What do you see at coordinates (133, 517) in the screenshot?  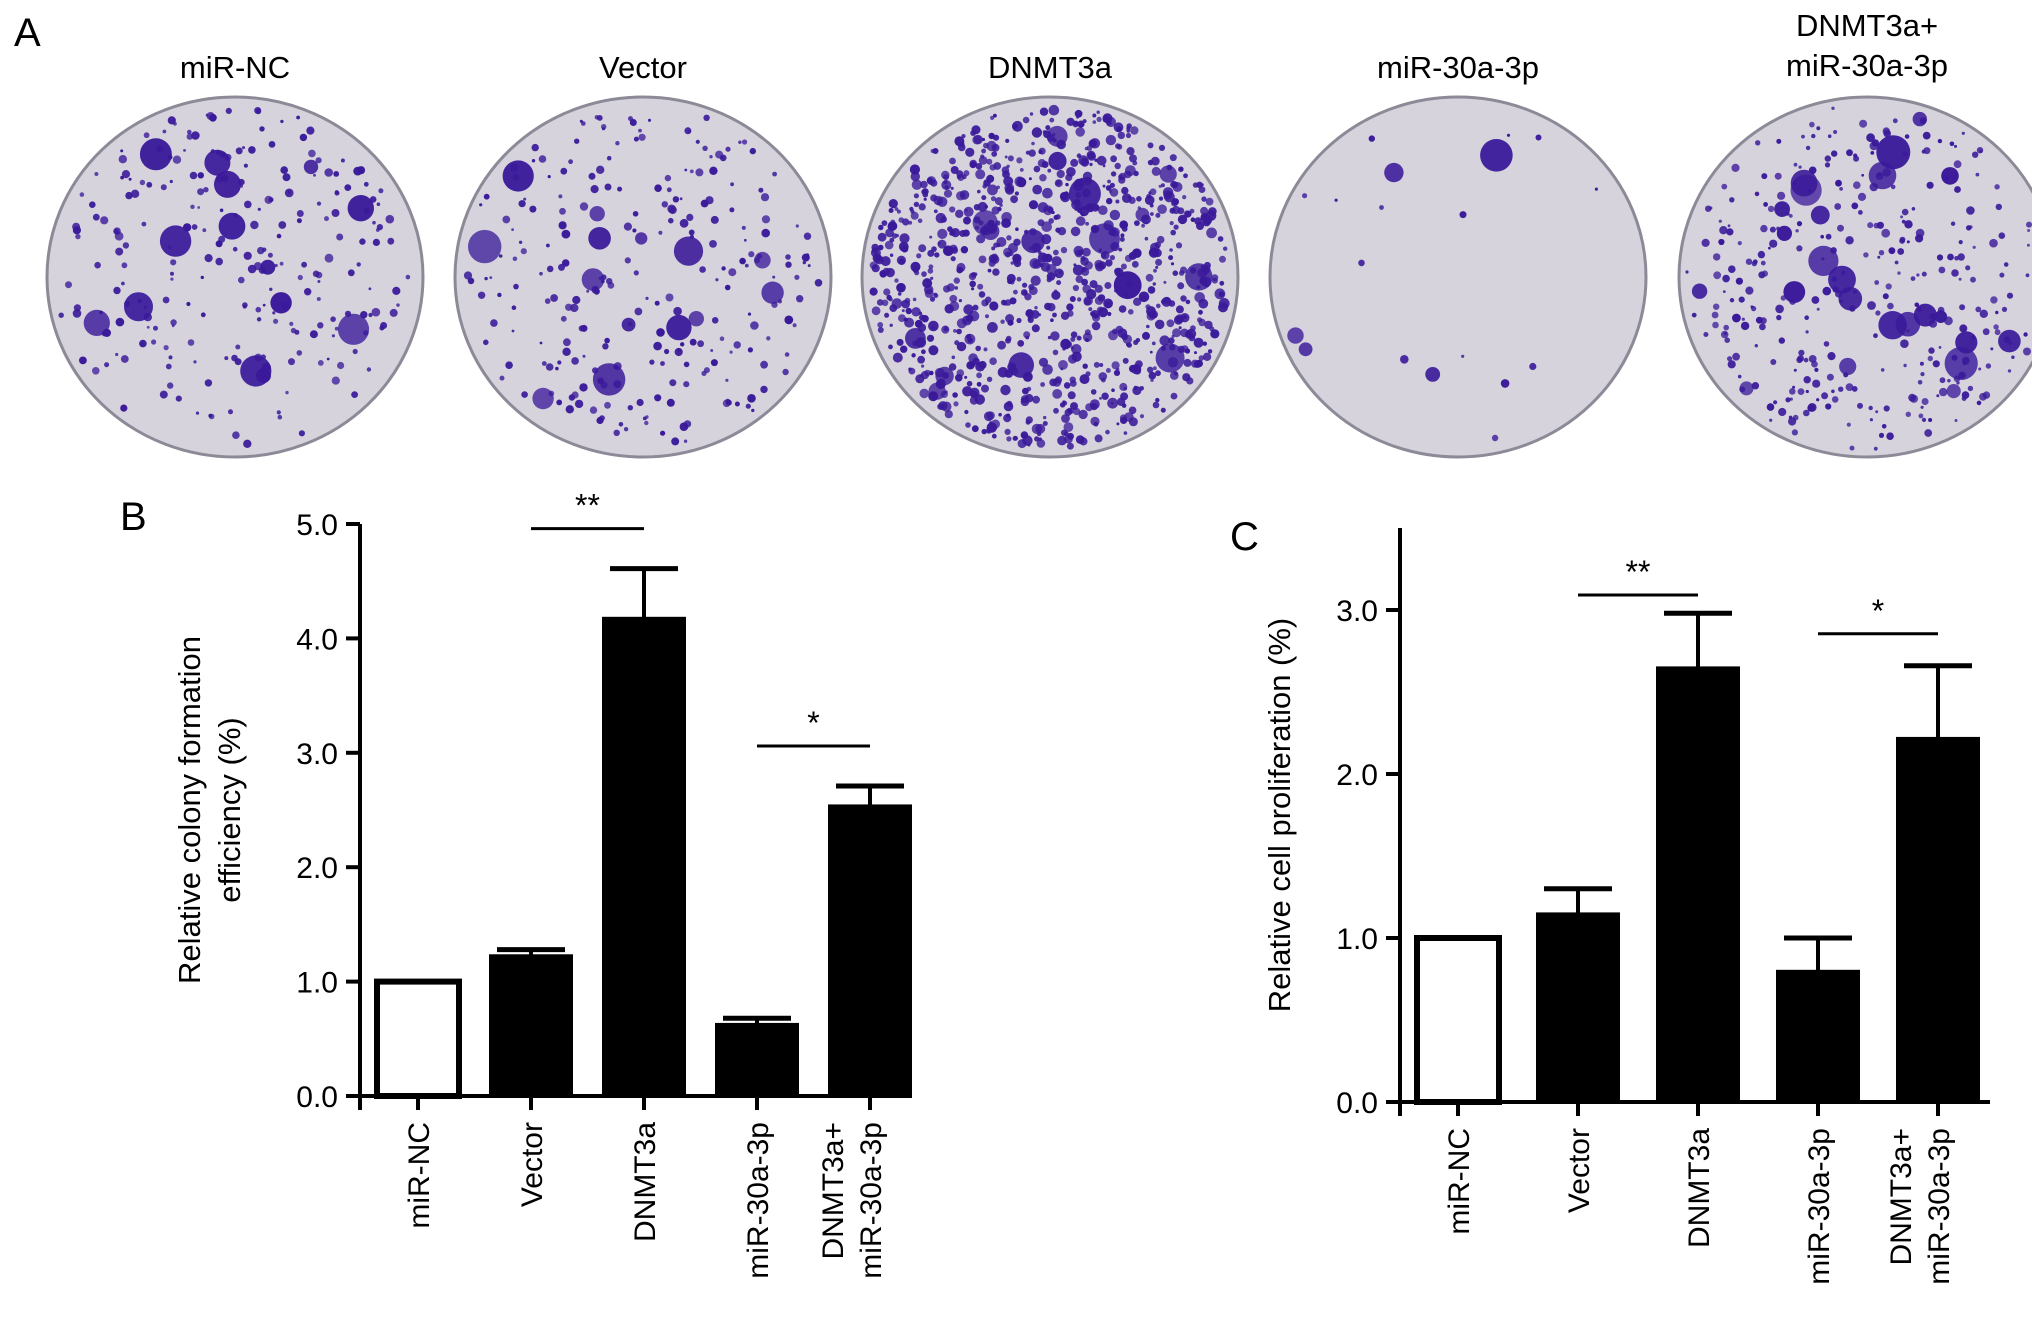 I see `panel-b-label: B` at bounding box center [133, 517].